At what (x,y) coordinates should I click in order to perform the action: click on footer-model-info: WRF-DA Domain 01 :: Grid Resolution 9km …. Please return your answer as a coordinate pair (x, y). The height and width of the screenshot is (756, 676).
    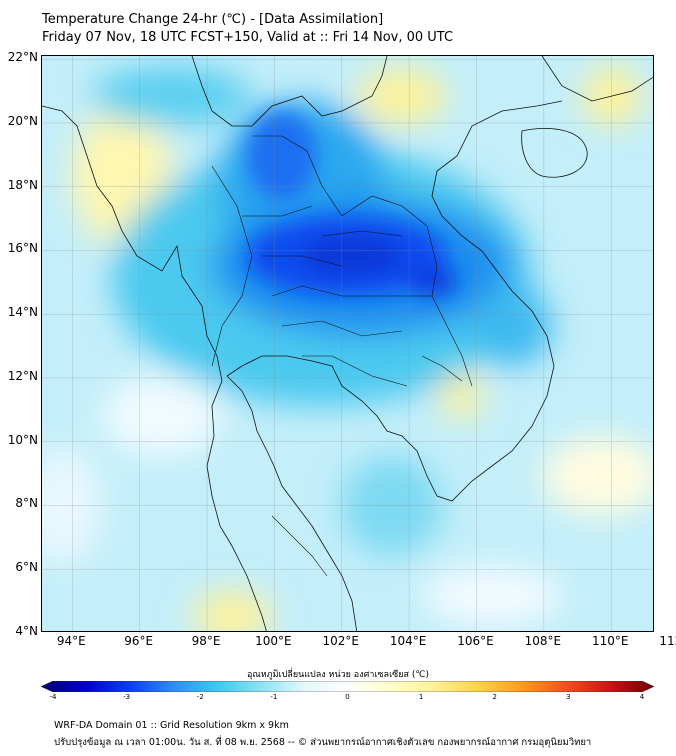
    Looking at the image, I should click on (171, 725).